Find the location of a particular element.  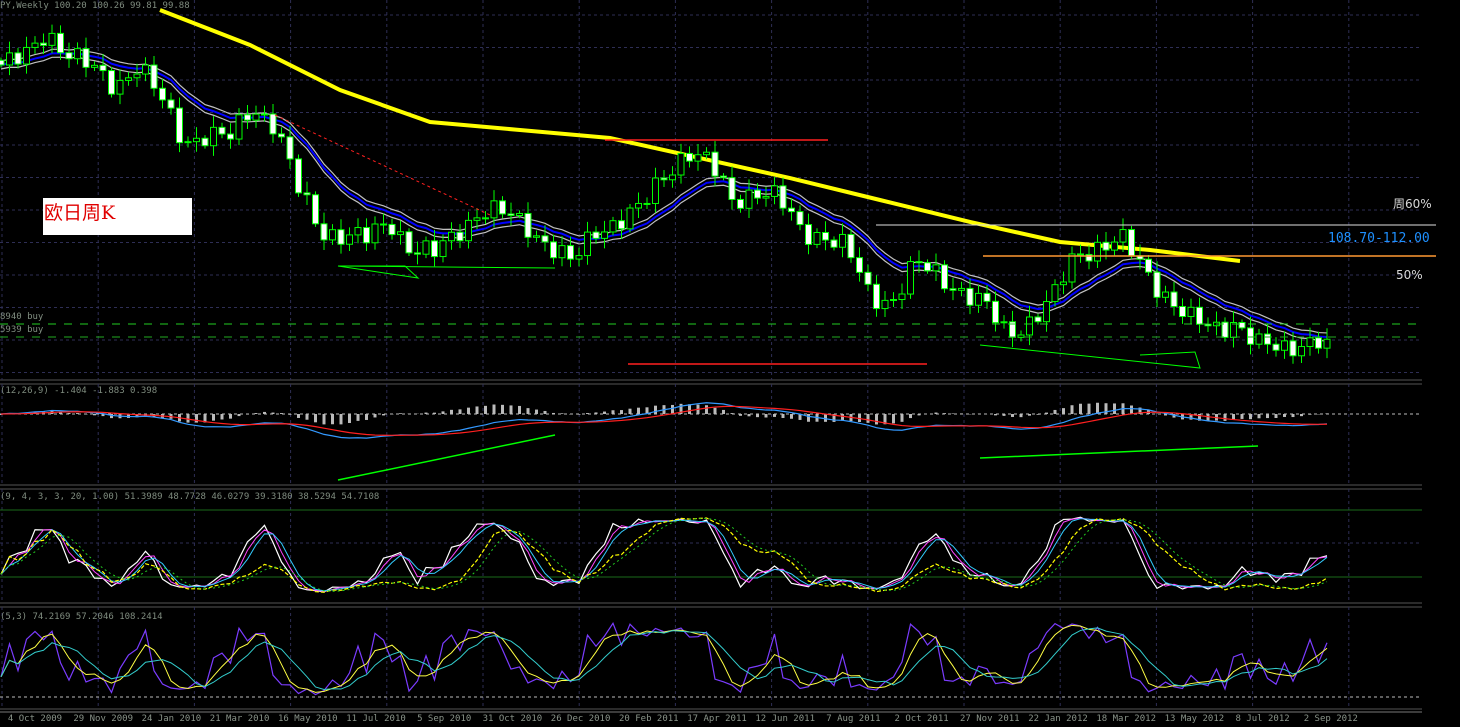

x-tick-label: 7 Aug 2011 is located at coordinates (853, 719).